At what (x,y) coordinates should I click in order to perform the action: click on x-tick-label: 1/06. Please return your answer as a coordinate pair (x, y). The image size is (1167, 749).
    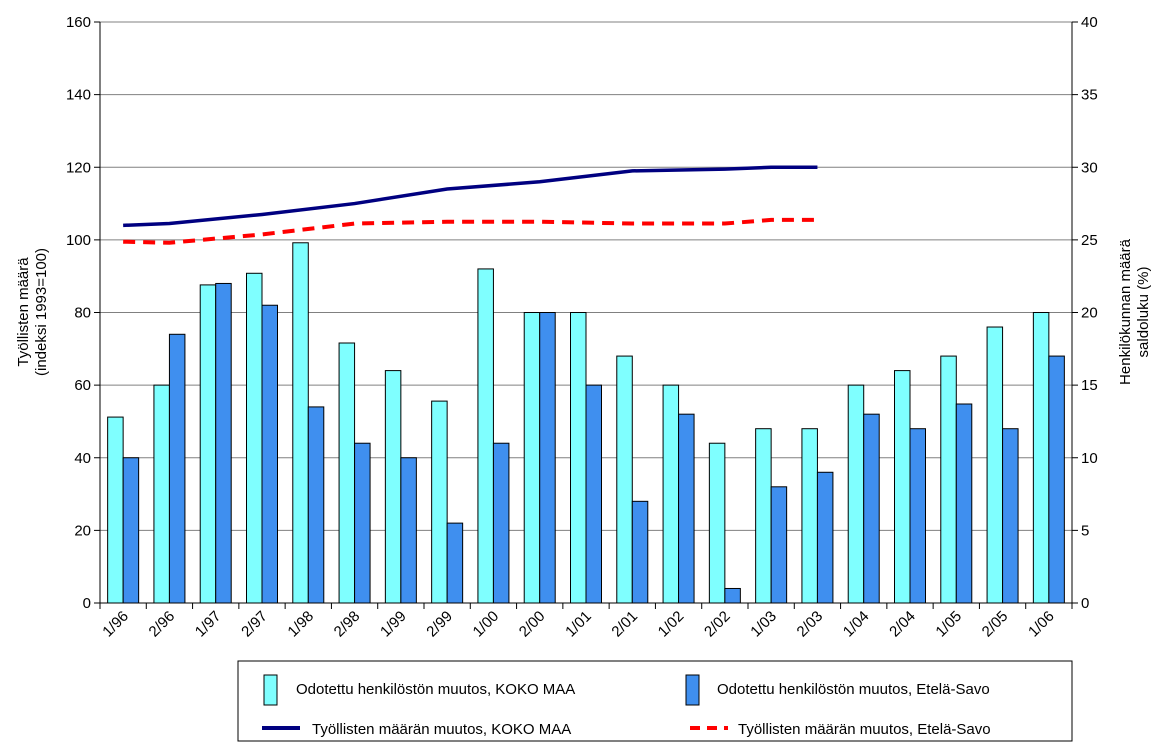
    Looking at the image, I should click on (1041, 624).